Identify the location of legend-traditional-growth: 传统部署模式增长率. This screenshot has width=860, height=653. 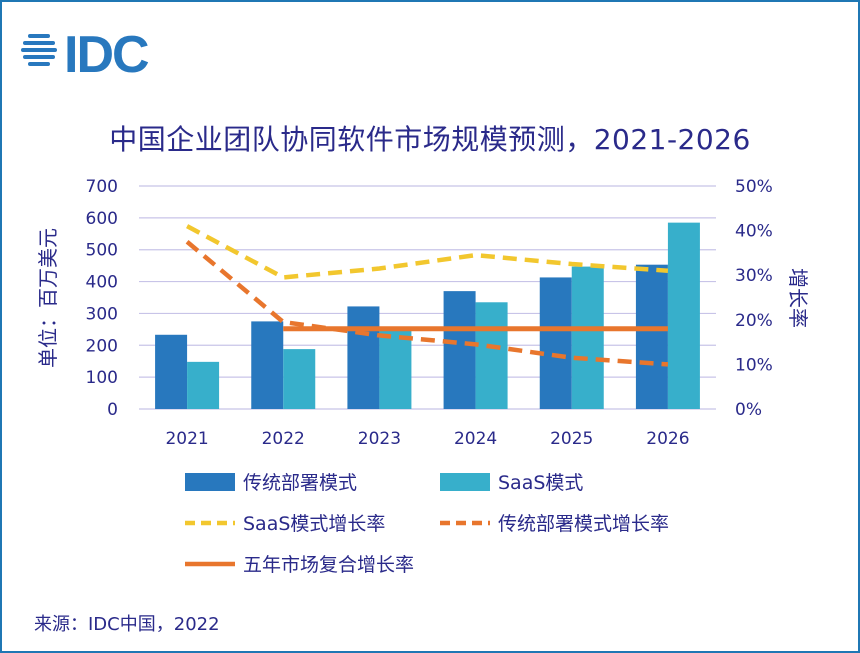
(554, 524).